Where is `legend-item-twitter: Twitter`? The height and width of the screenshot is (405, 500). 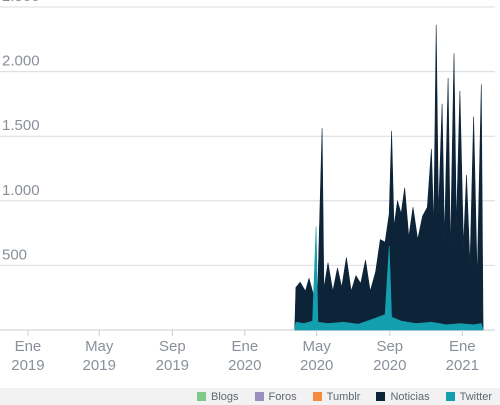 legend-item-twitter: Twitter is located at coordinates (468, 396).